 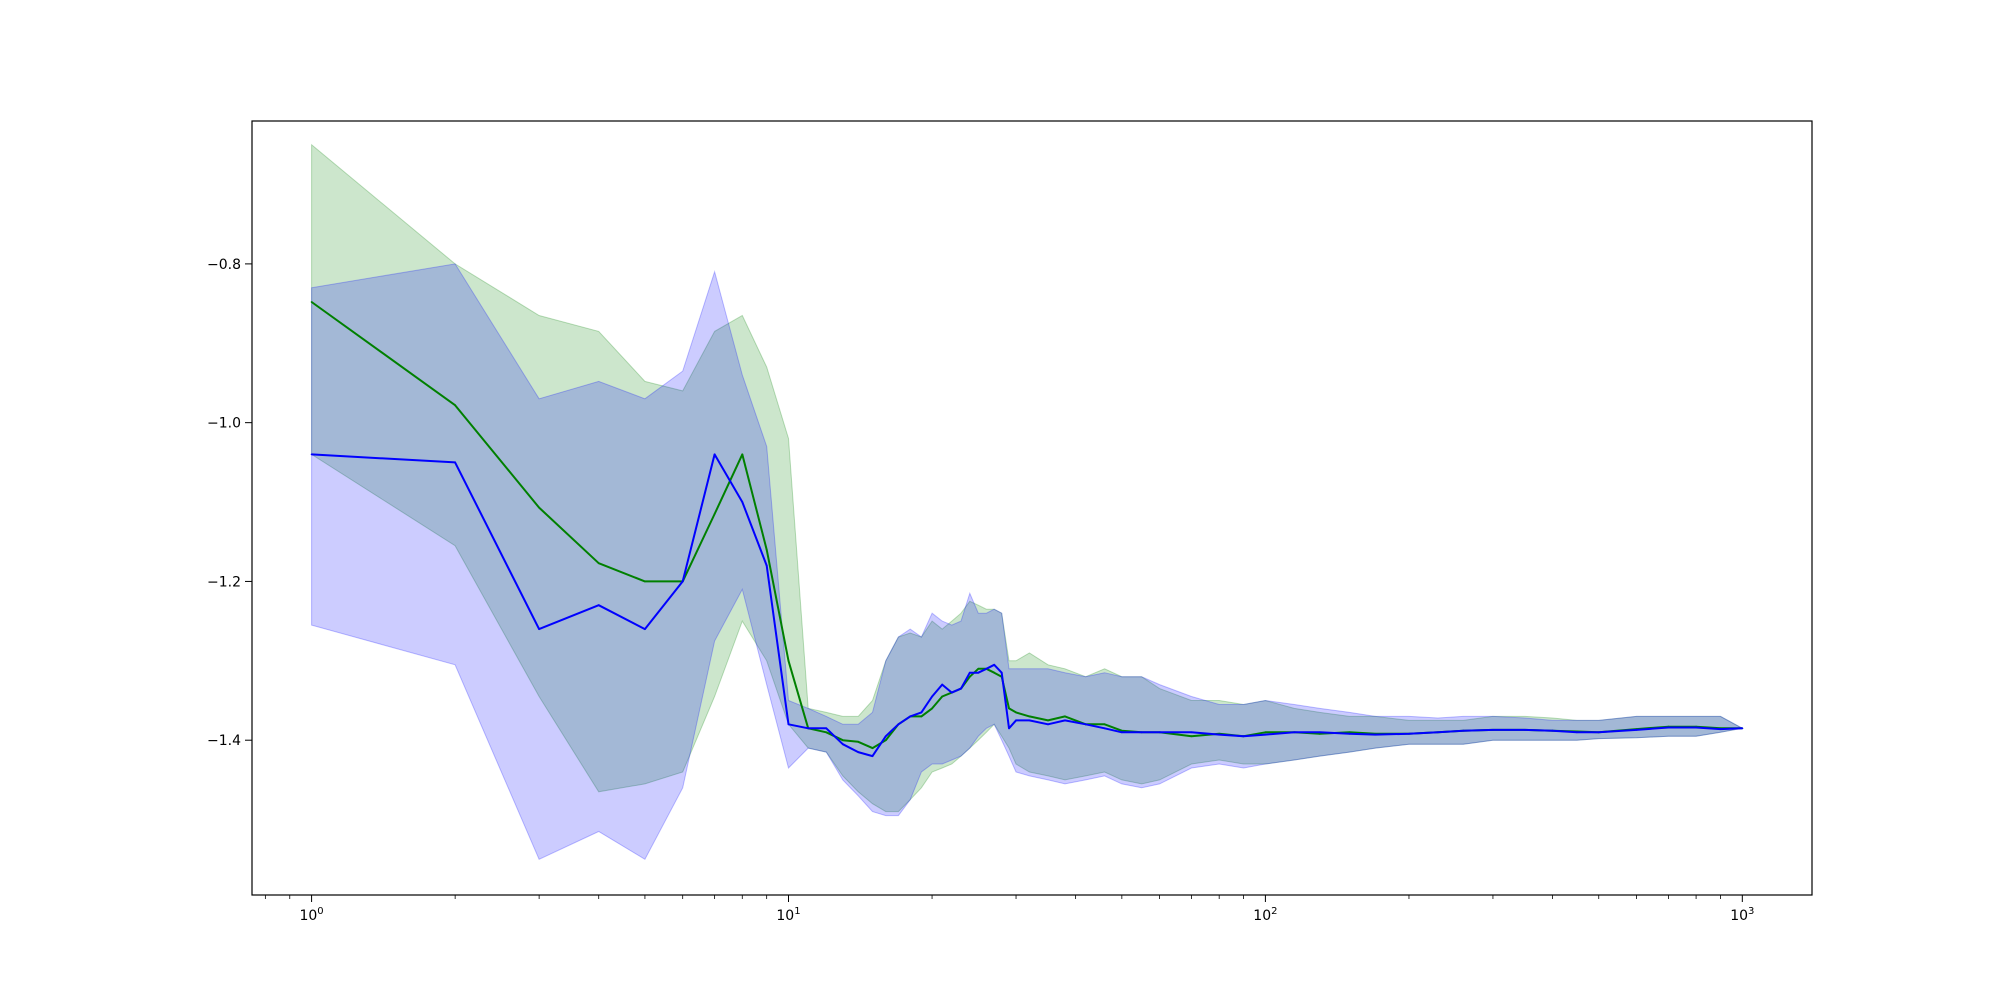 What do you see at coordinates (224, 424) in the screenshot?
I see `y-tick-label: −1.0` at bounding box center [224, 424].